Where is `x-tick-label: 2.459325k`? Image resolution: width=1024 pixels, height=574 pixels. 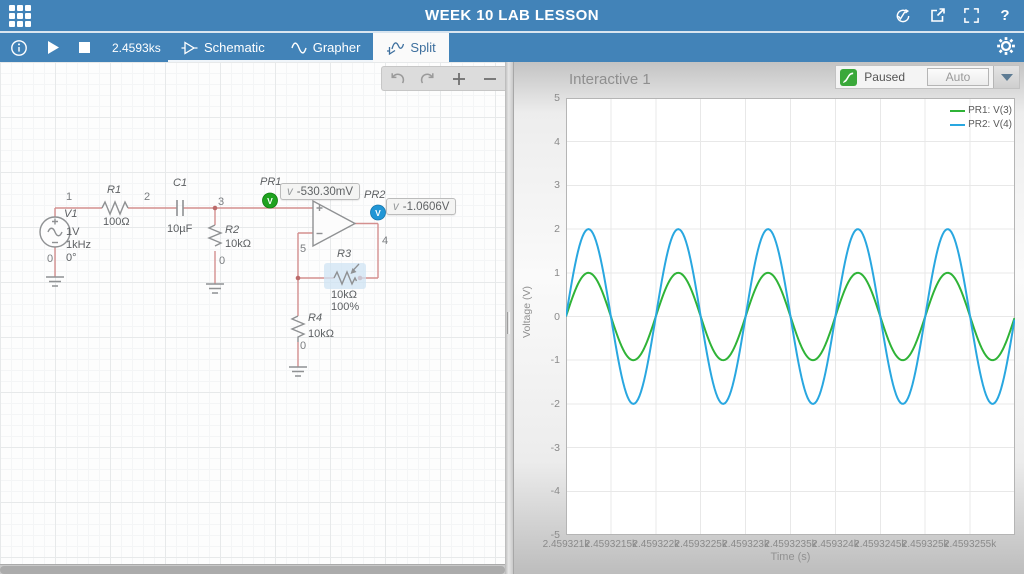
x-tick-label: 2.459325k is located at coordinates (925, 544).